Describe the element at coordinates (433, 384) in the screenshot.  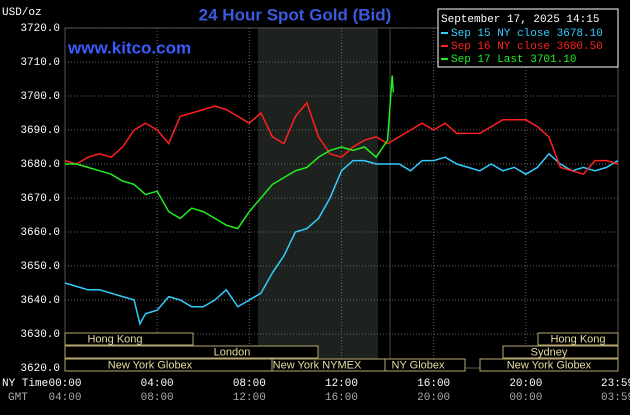
I see `x-tick-label: 16:00` at that location.